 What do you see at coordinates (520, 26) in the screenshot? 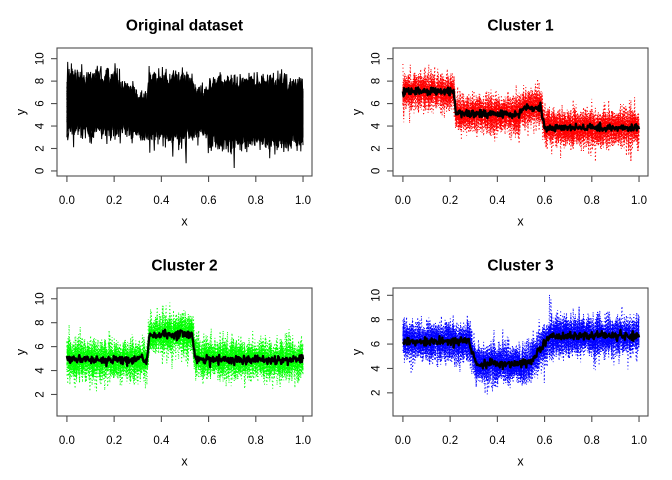
I see `panel-title: Cluster 1` at bounding box center [520, 26].